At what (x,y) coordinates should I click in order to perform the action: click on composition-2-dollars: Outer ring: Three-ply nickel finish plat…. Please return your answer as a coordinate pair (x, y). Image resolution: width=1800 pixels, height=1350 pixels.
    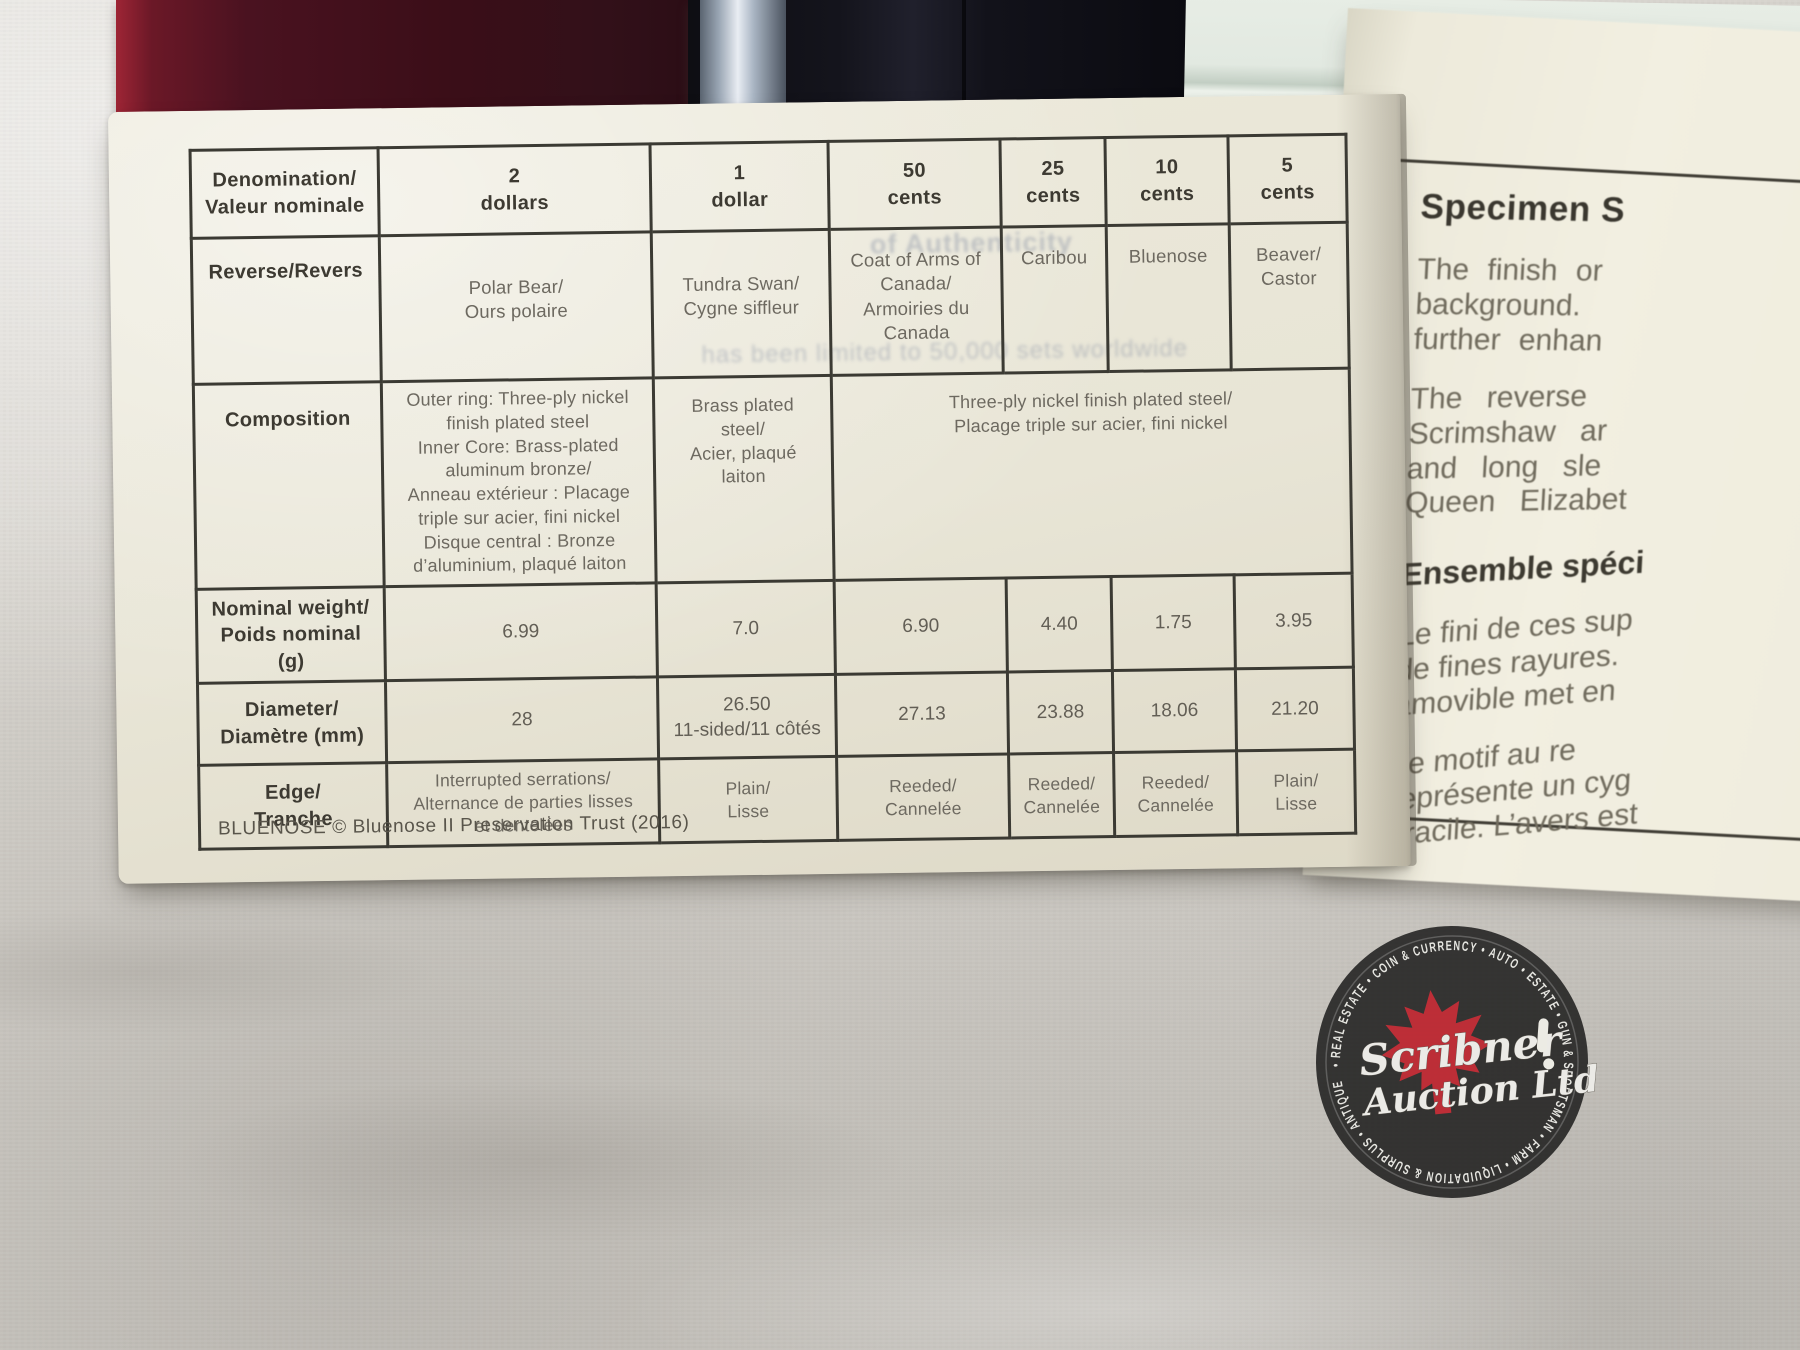
    Looking at the image, I should click on (519, 482).